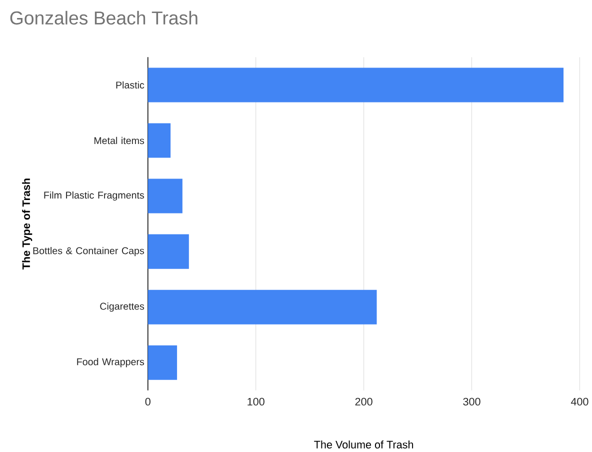  What do you see at coordinates (94, 196) in the screenshot?
I see `y-tick-label: Film Plastic Fragments` at bounding box center [94, 196].